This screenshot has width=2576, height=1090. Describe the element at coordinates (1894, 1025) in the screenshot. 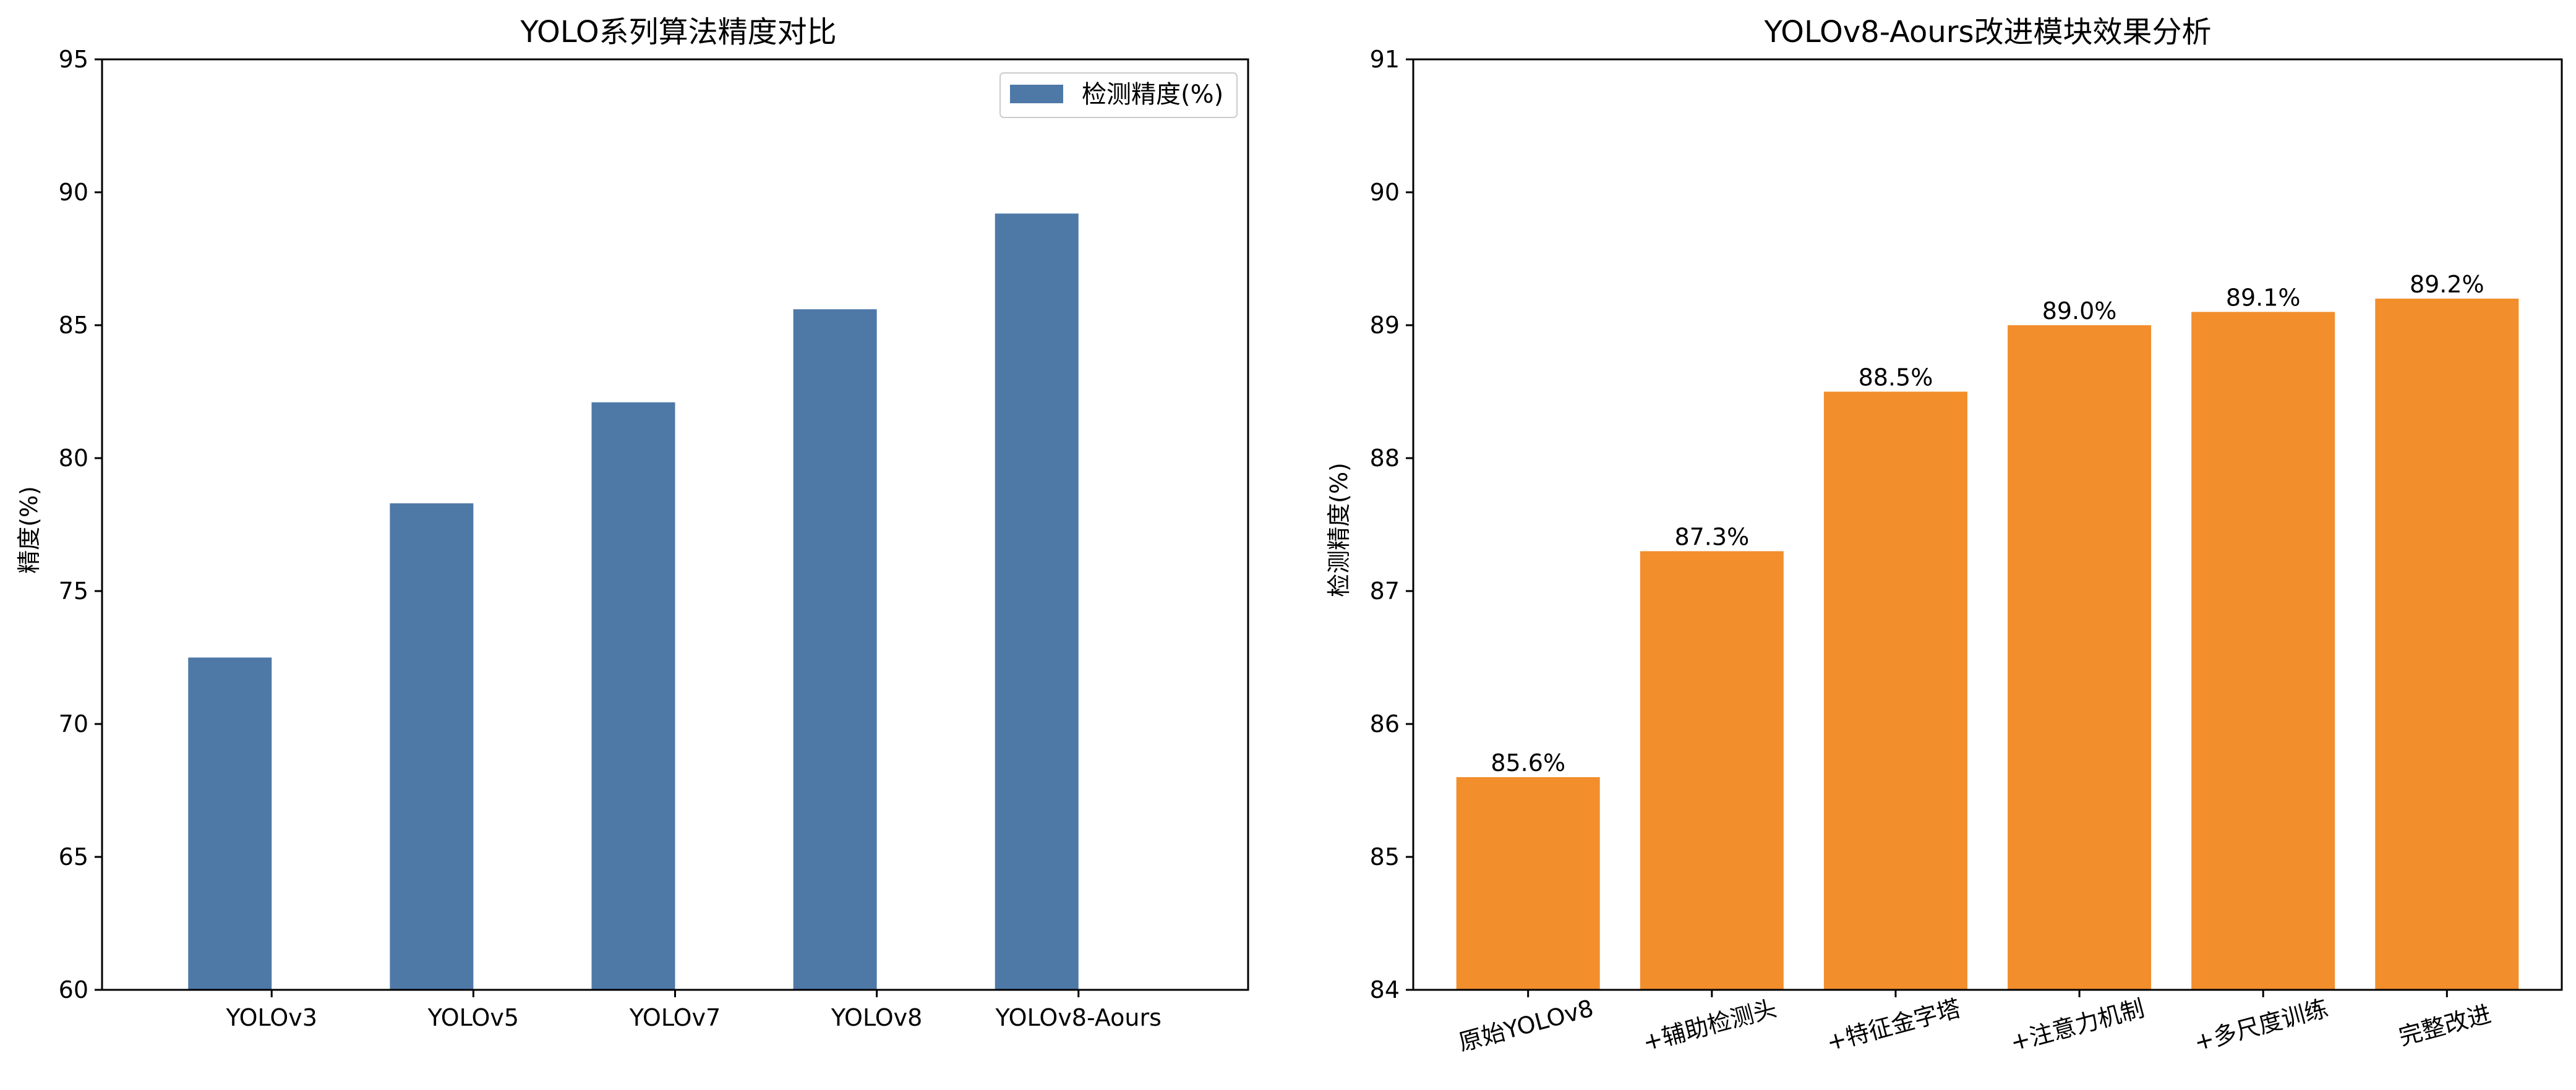

I see `x-tick-label: +特征金字塔` at that location.